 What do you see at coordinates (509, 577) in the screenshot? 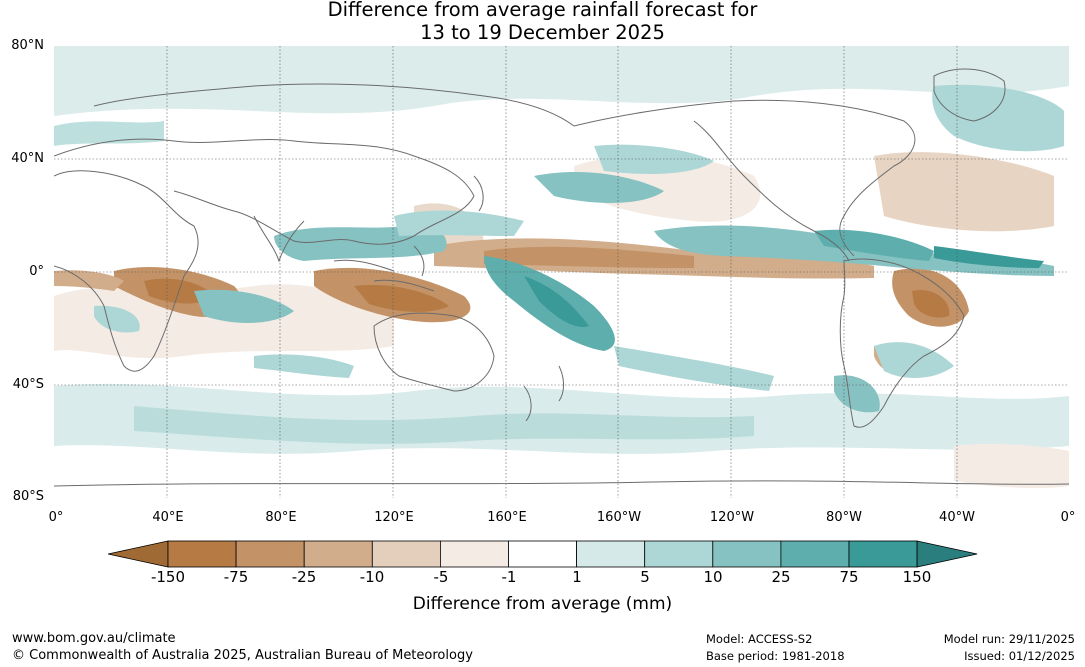
I see `colorbar-tick: -1` at bounding box center [509, 577].